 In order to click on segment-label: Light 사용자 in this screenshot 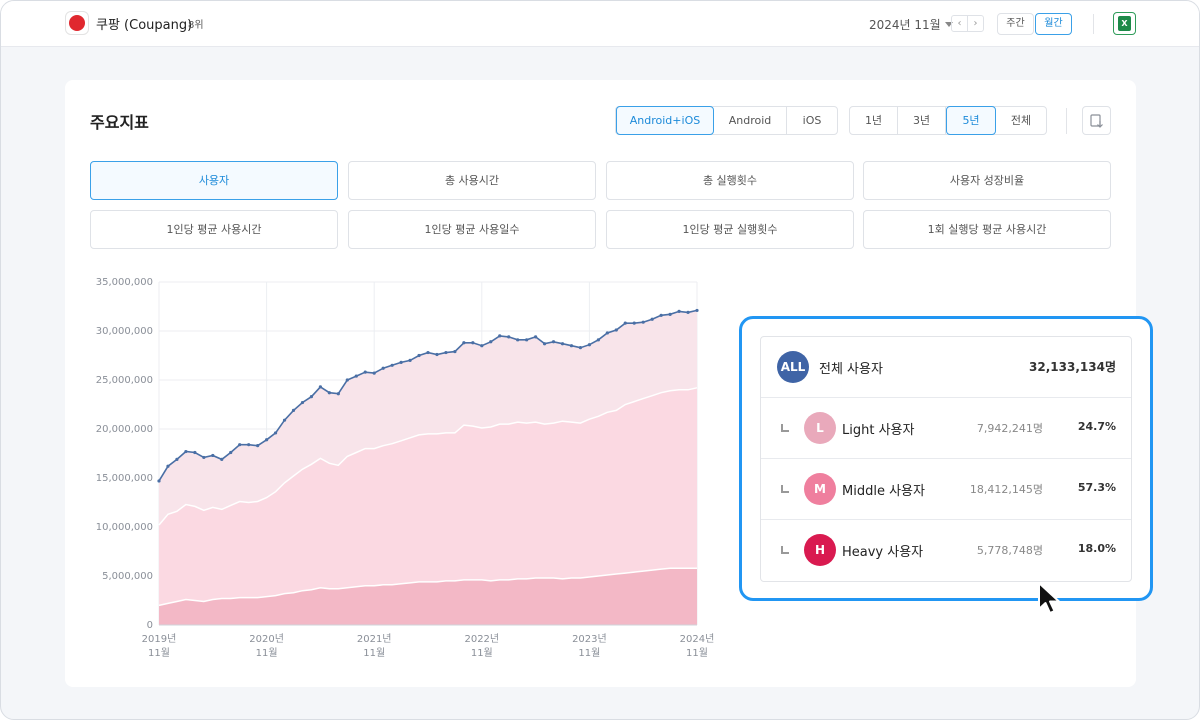, I will do `click(878, 430)`.